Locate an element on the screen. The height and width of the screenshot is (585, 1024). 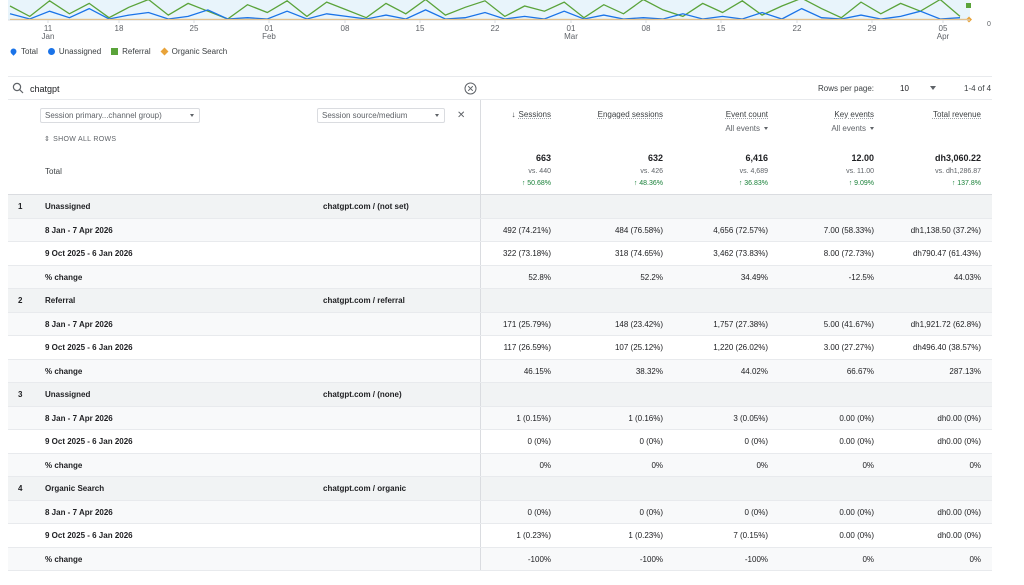
metric-header-button: Total revenue is located at coordinates (957, 114).